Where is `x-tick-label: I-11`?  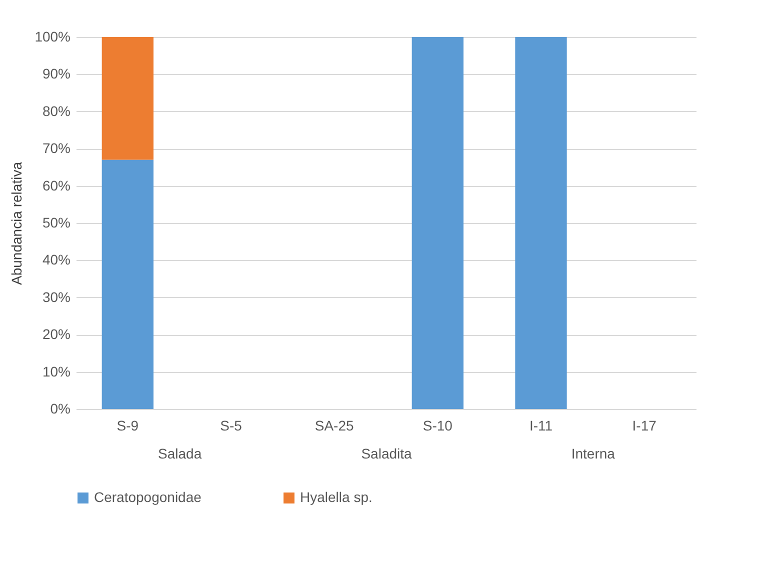
x-tick-label: I-11 is located at coordinates (541, 426).